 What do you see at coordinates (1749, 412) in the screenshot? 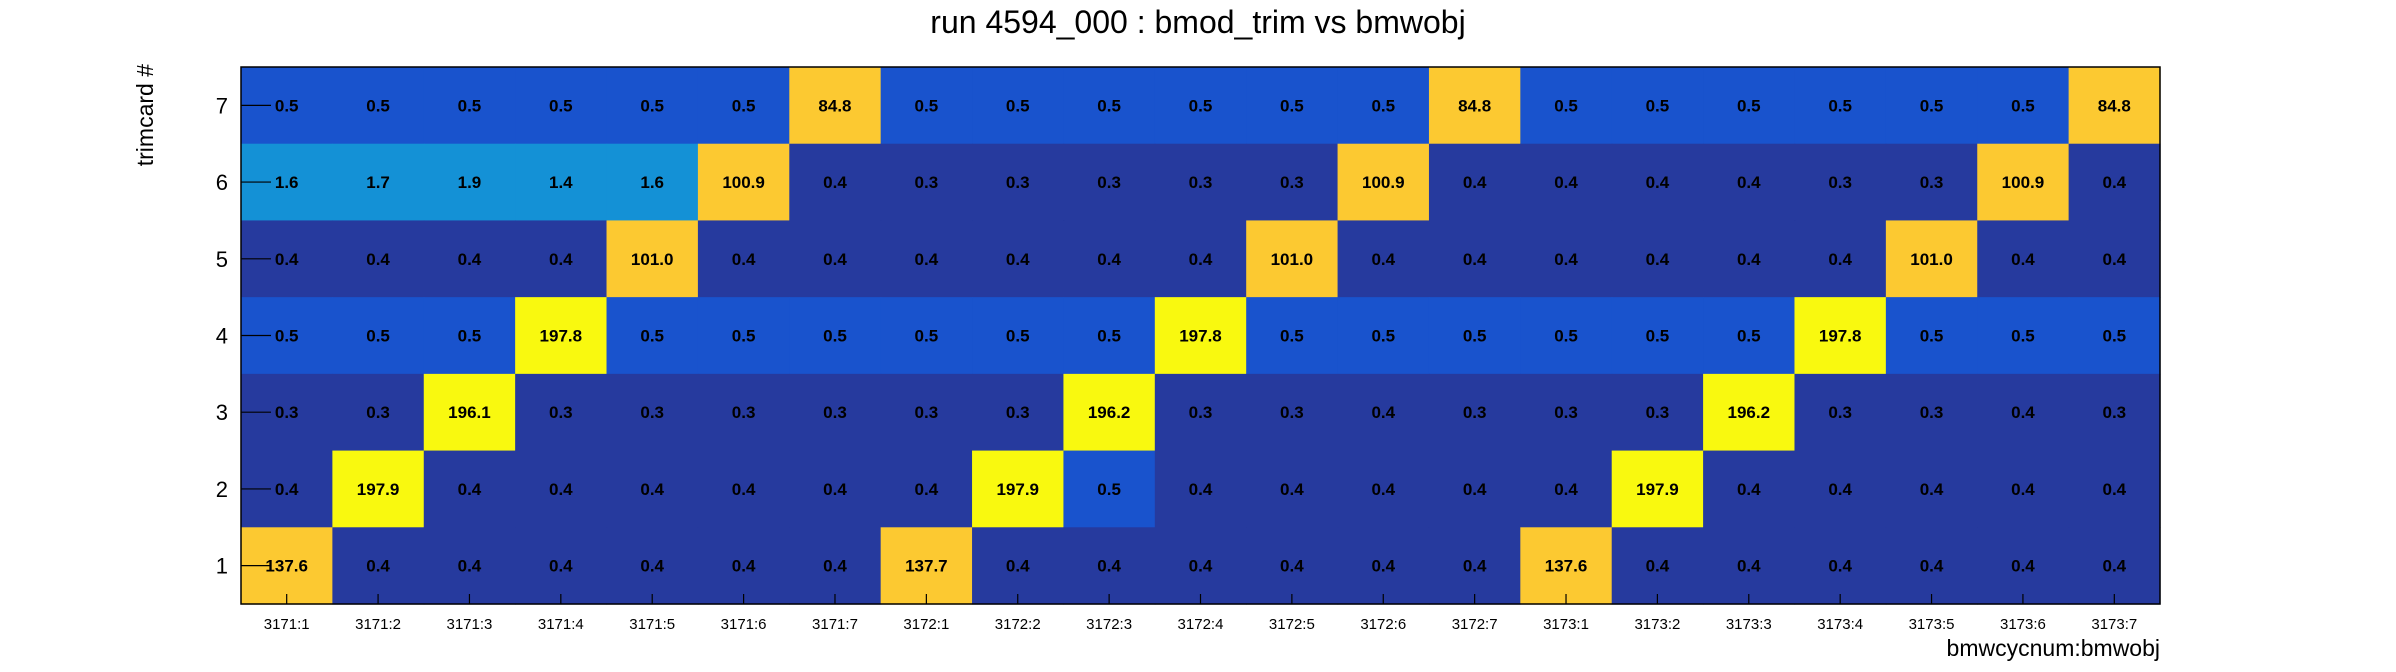
I see `cell-value-label: 196.2` at bounding box center [1749, 412].